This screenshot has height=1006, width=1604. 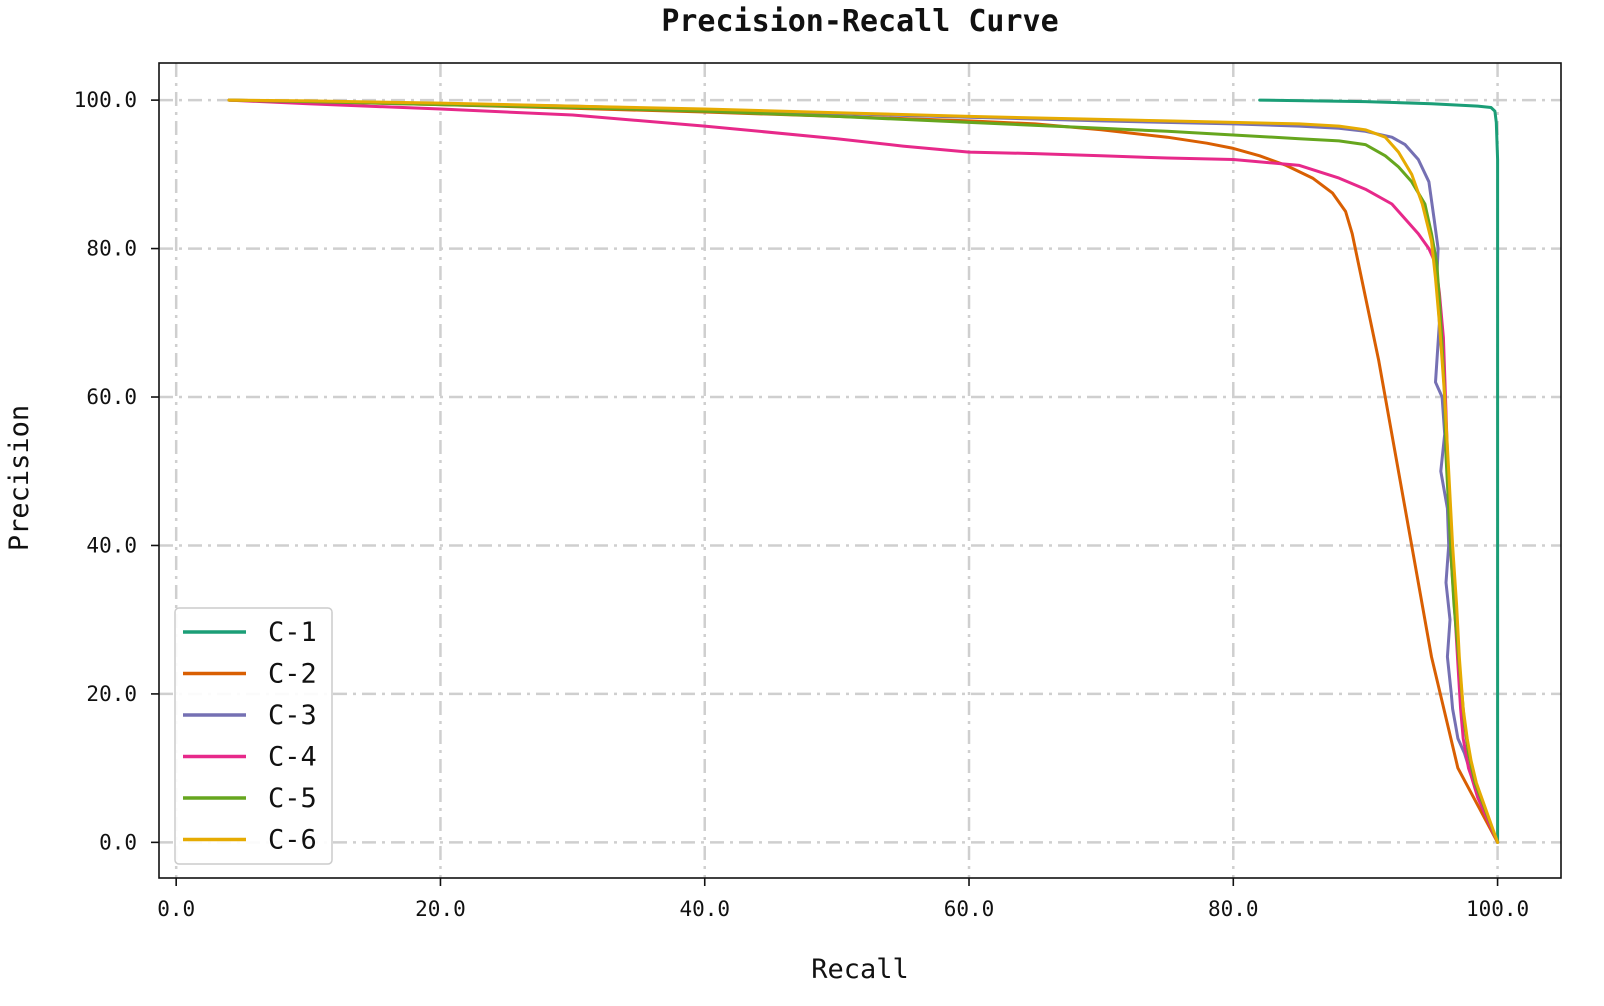 I want to click on x-tick-label: 0.0, so click(x=176, y=909).